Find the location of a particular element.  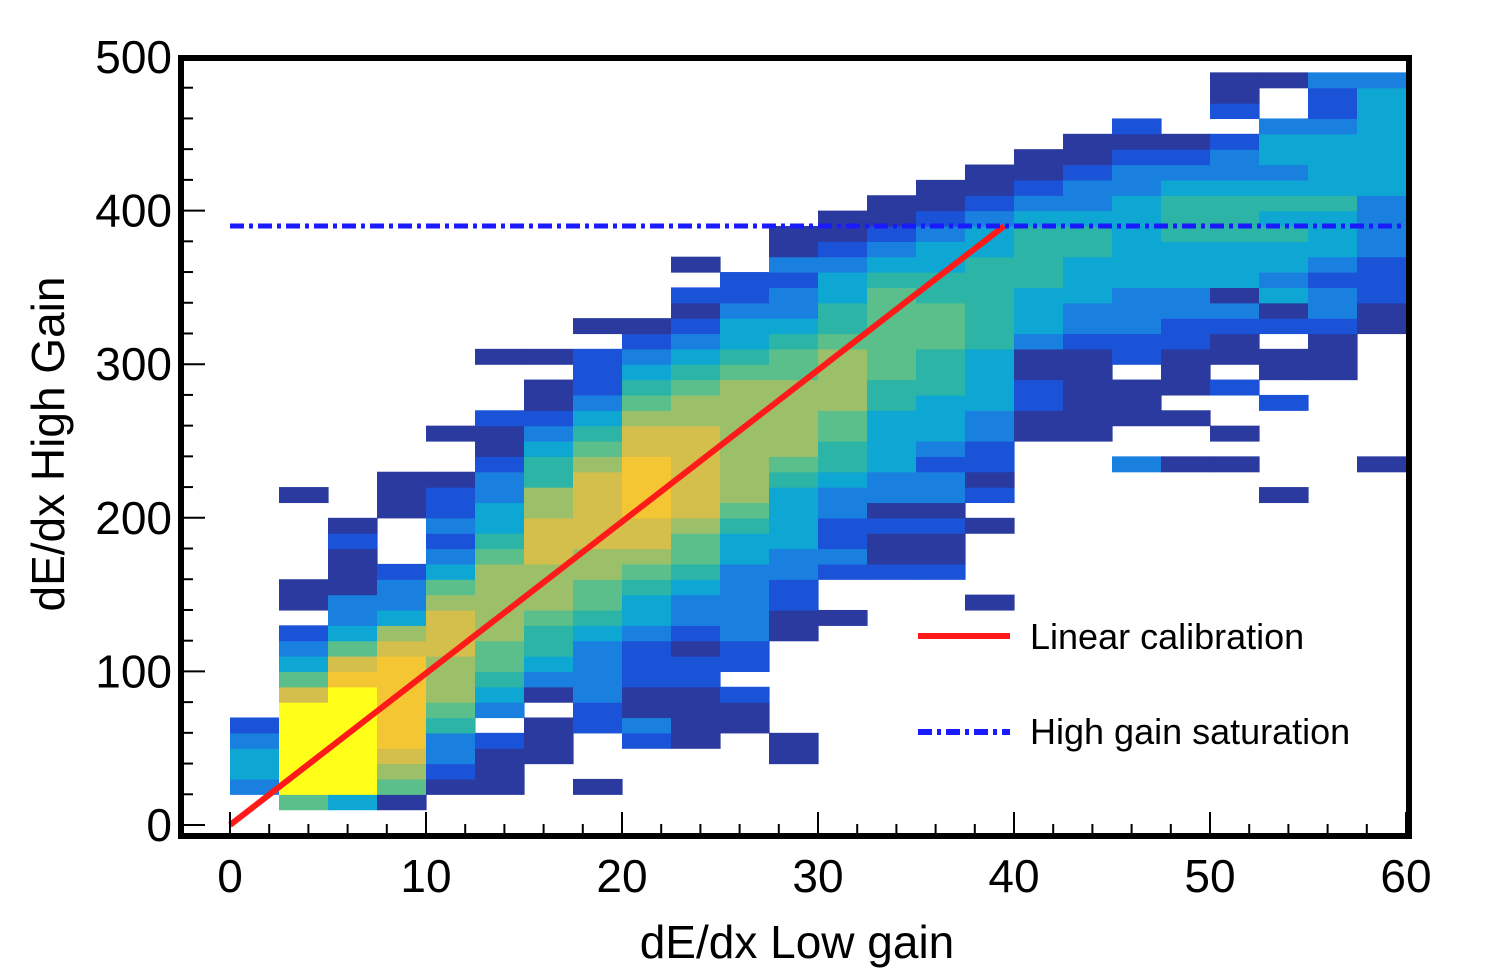

x-tick-label: 40 is located at coordinates (1013, 876).